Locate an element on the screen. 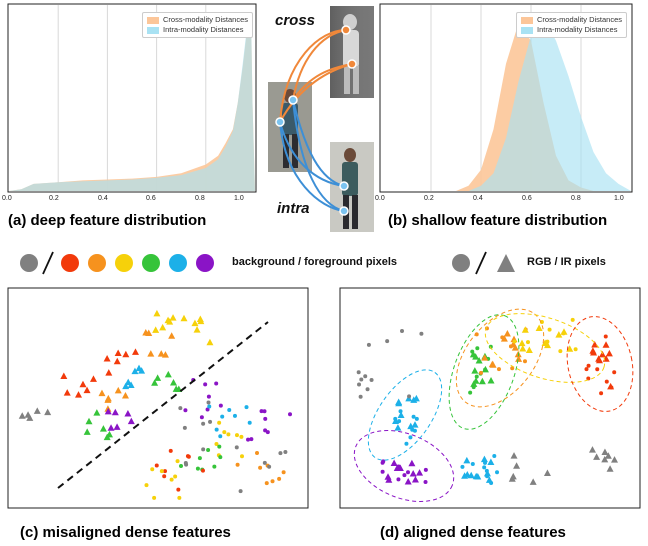 This screenshot has height=546, width=648. person-photo-top is located at coordinates (352, 52).